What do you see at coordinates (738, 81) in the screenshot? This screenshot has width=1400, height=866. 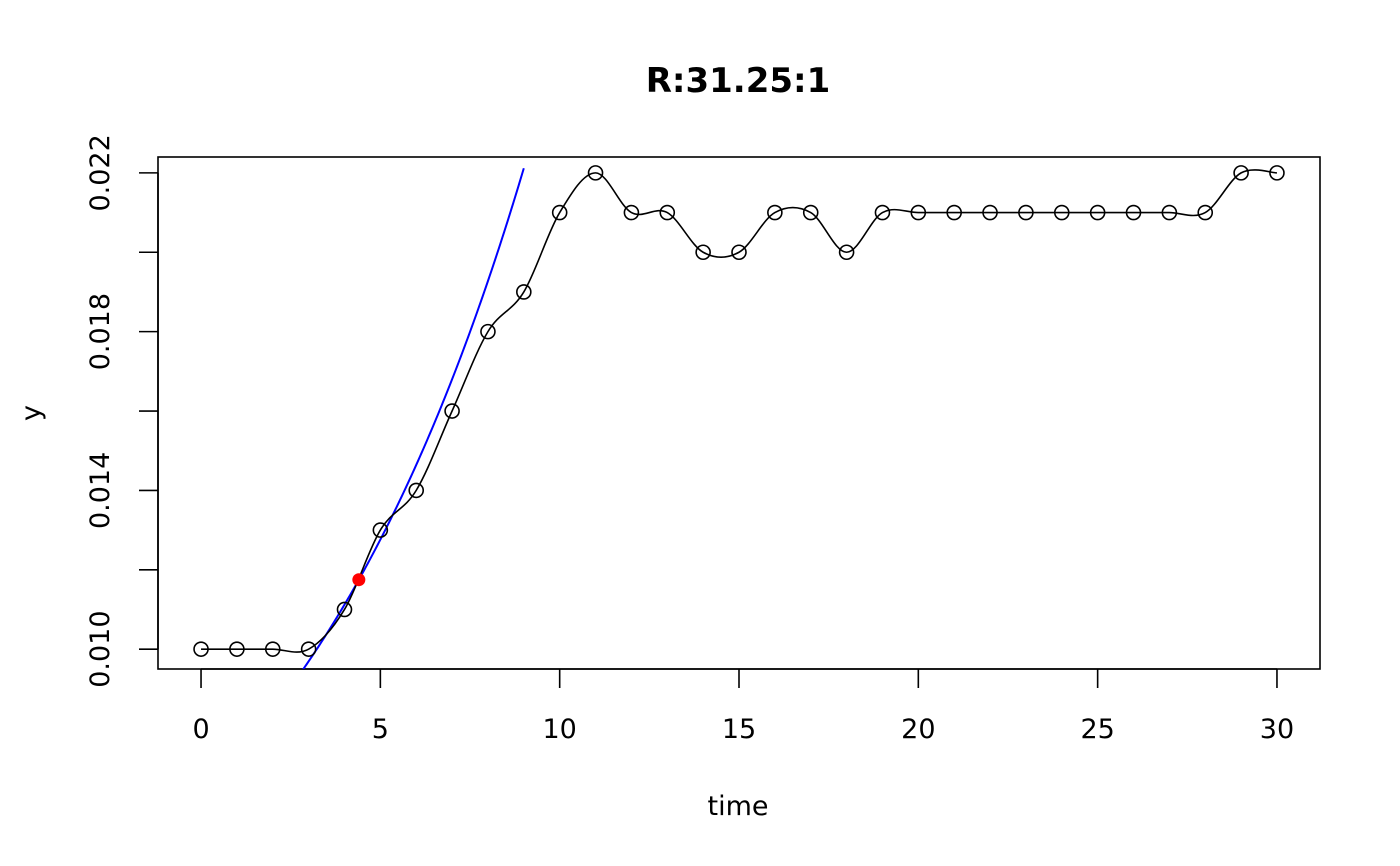 I see `chart-title: R:31.25:1` at bounding box center [738, 81].